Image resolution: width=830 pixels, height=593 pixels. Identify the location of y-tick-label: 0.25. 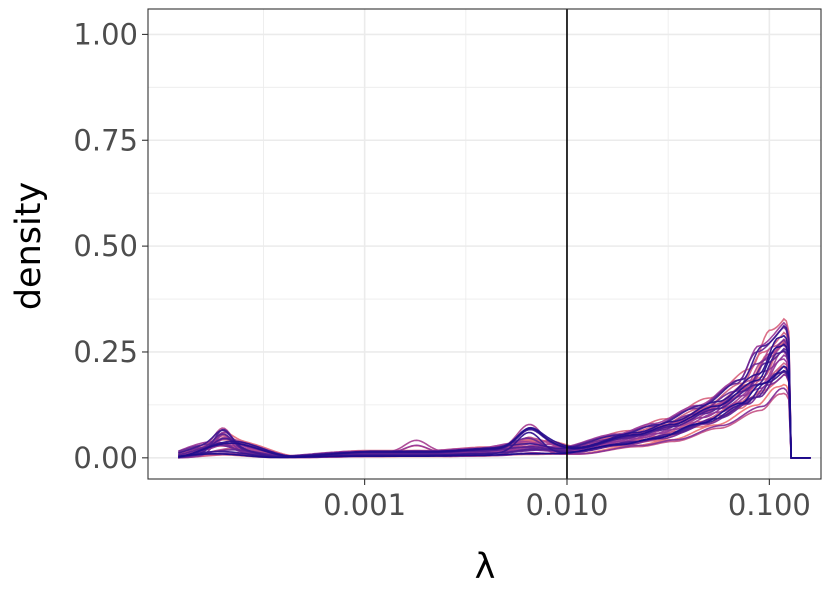
(105, 352).